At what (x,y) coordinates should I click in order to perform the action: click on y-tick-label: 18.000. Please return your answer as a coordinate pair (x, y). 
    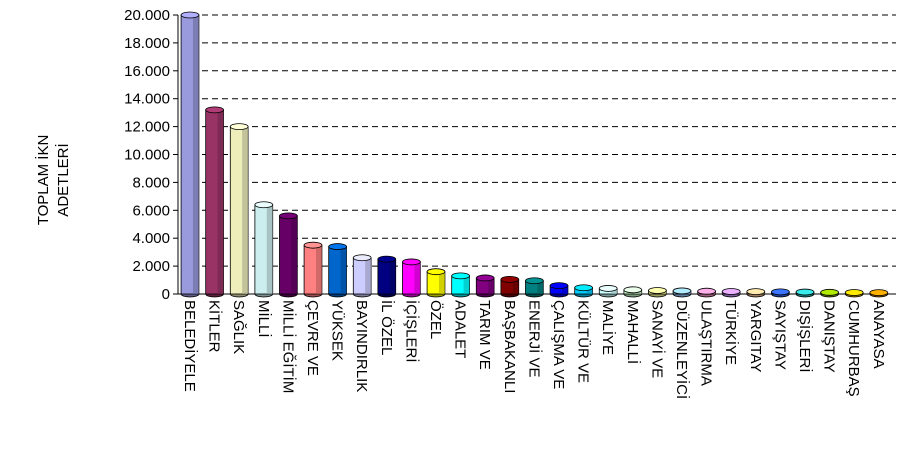
    Looking at the image, I should click on (147, 43).